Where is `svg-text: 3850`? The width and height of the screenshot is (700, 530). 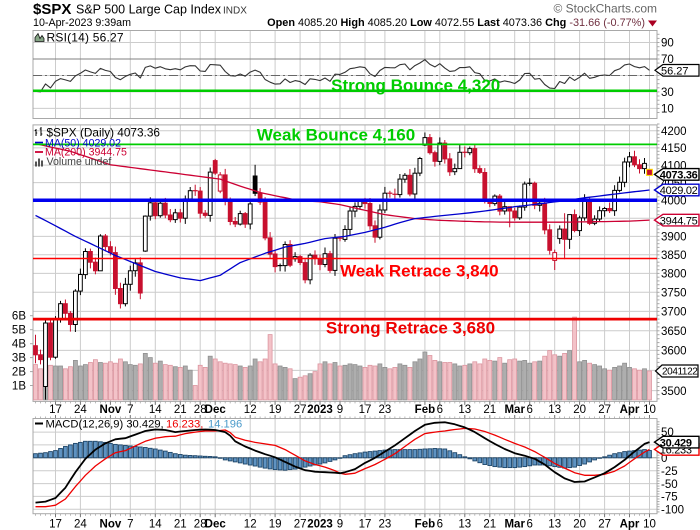 svg-text: 3850 is located at coordinates (674, 256).